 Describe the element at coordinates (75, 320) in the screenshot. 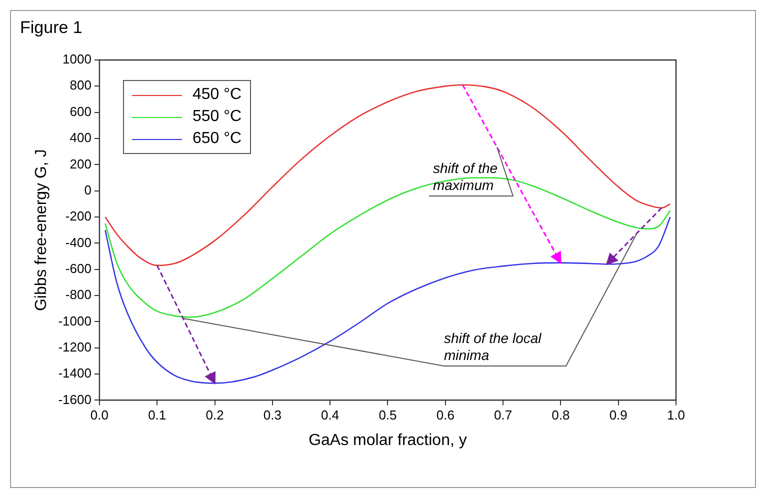

I see `y-tick-label: -1000` at that location.